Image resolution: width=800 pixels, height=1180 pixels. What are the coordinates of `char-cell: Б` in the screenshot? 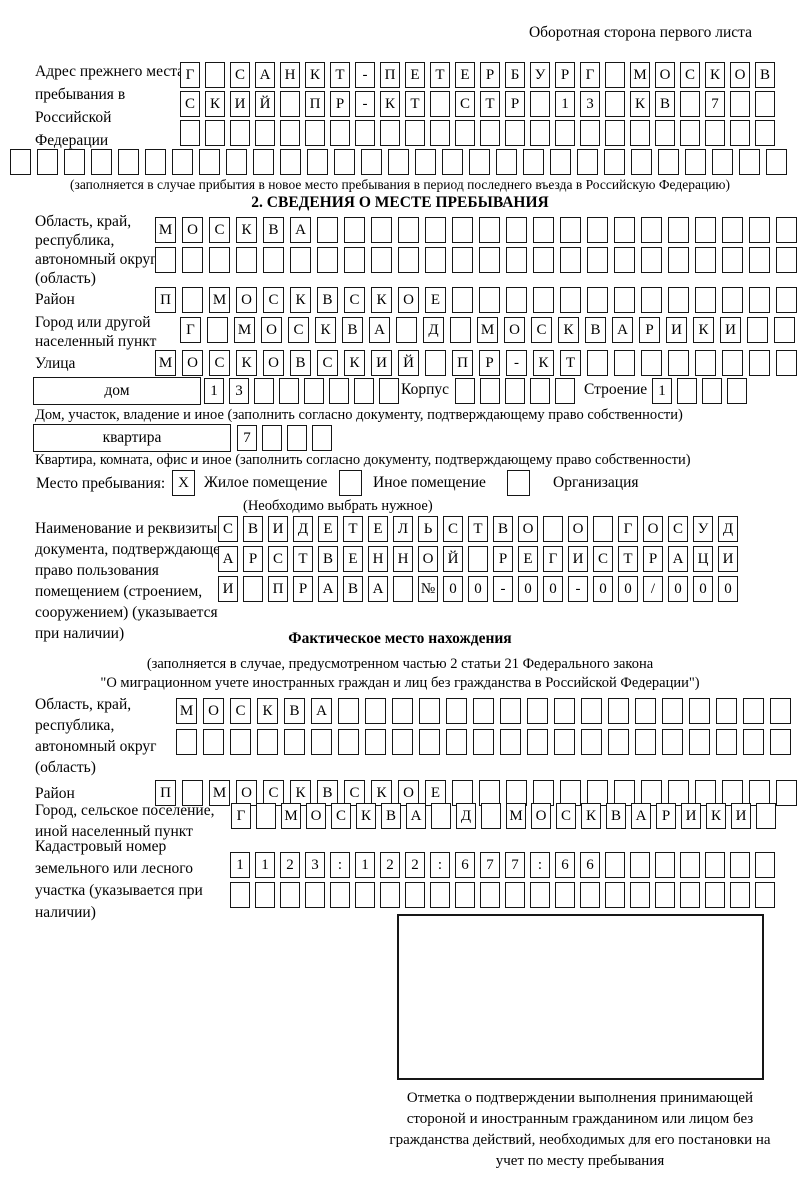 It's located at (515, 75).